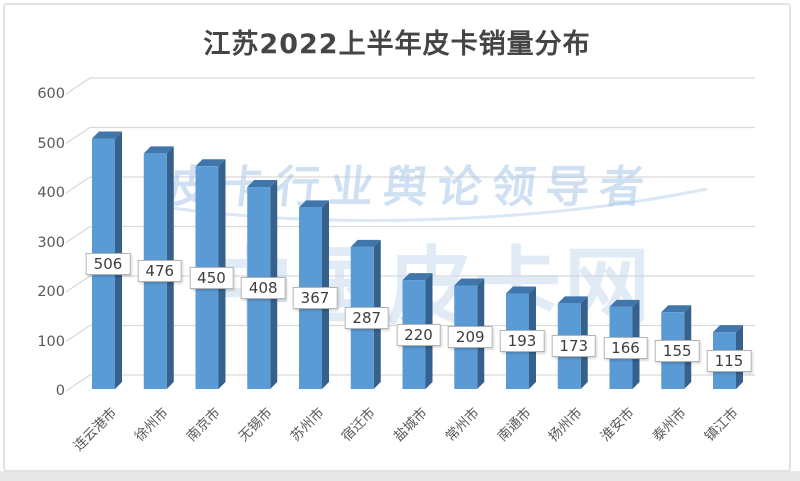 The width and height of the screenshot is (800, 481). Describe the element at coordinates (418, 334) in the screenshot. I see `bar-value-label: 220` at that location.